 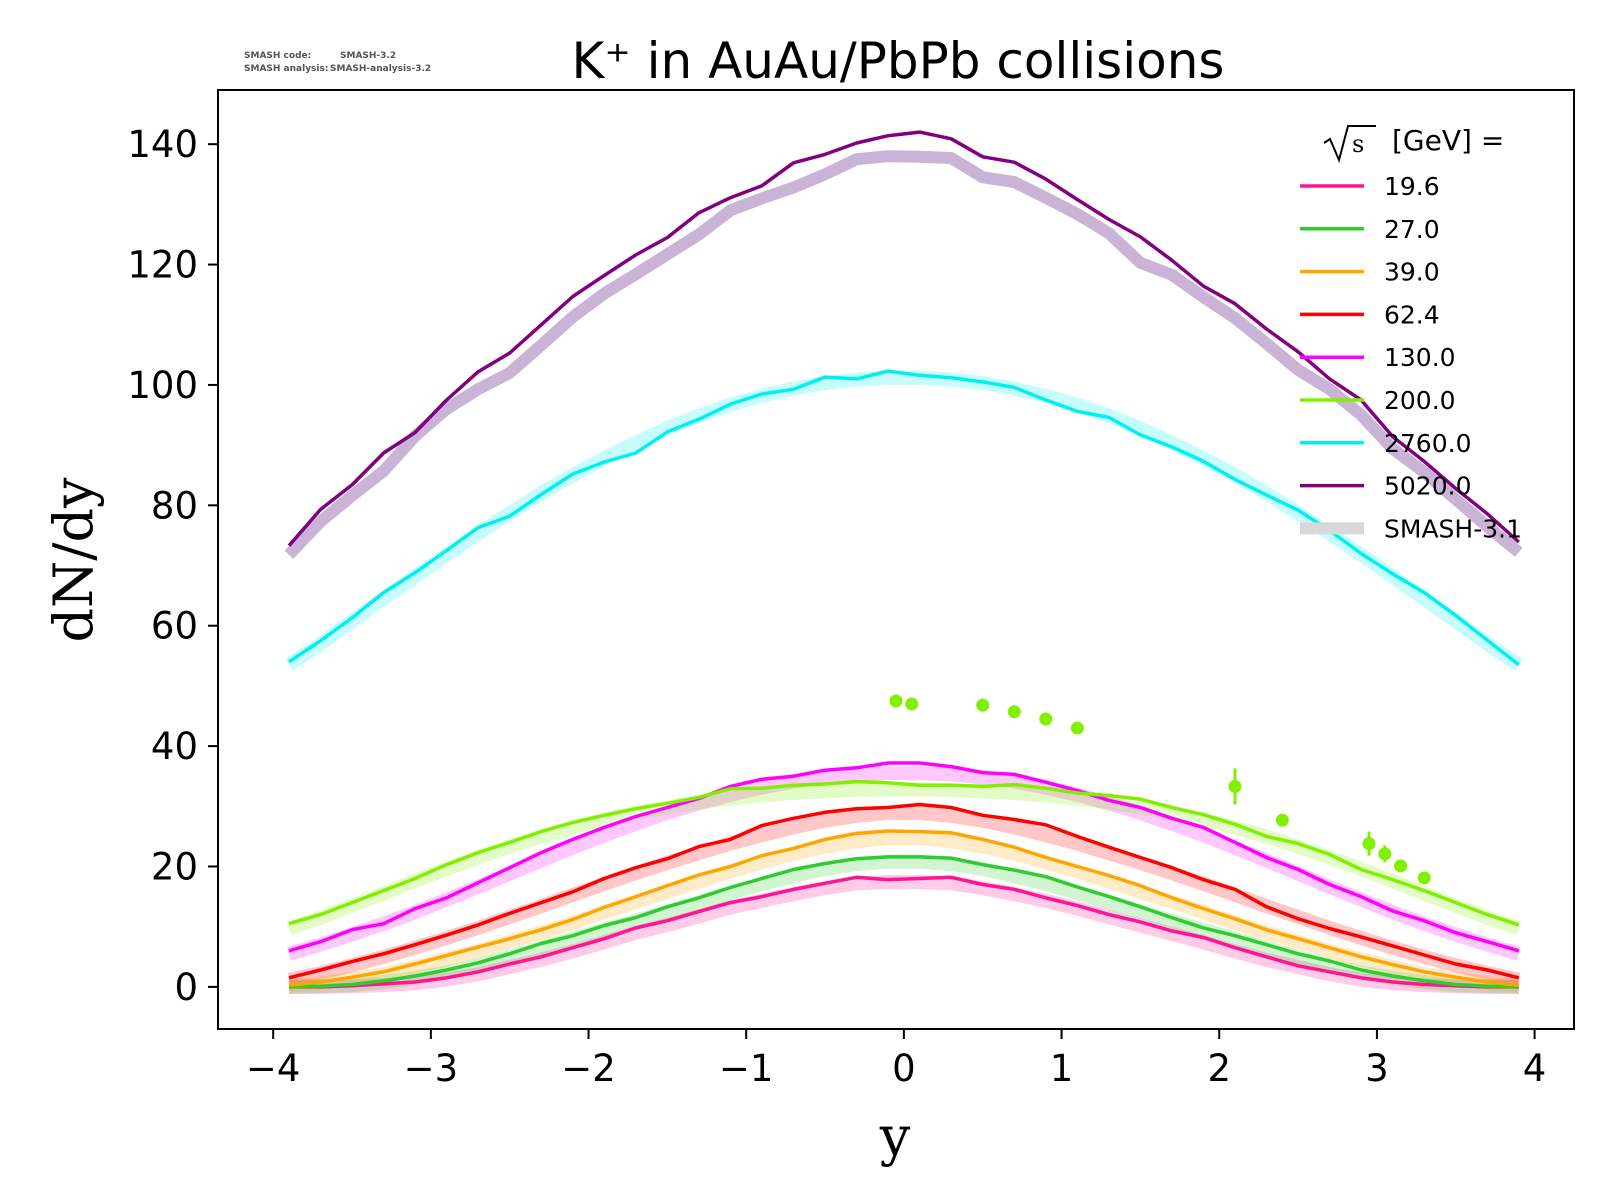 I want to click on series-line-27.0, so click(x=903, y=922).